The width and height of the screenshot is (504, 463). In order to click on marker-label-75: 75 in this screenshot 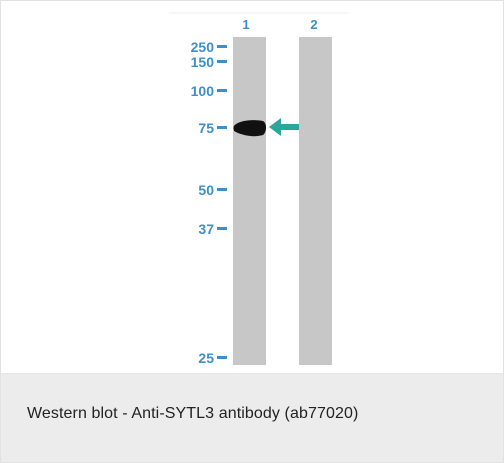, I will do `click(206, 128)`.